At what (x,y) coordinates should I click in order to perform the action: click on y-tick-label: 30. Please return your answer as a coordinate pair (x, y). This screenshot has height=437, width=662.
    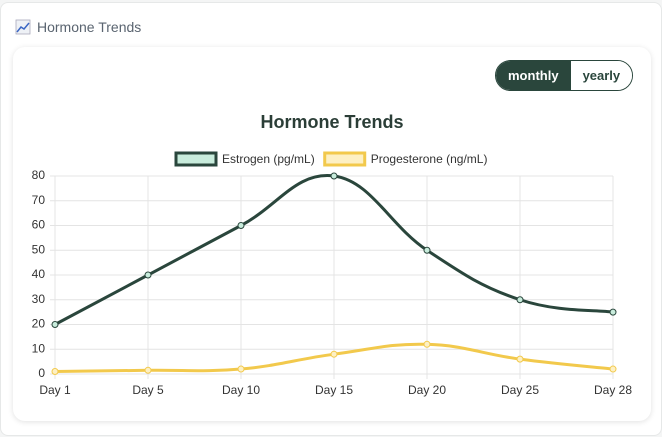
    Looking at the image, I should click on (39, 299).